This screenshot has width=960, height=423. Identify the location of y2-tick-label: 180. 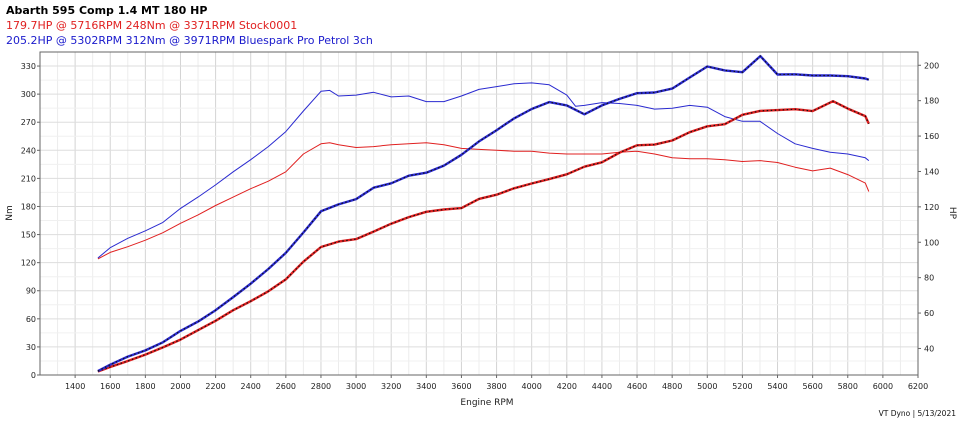
(931, 101).